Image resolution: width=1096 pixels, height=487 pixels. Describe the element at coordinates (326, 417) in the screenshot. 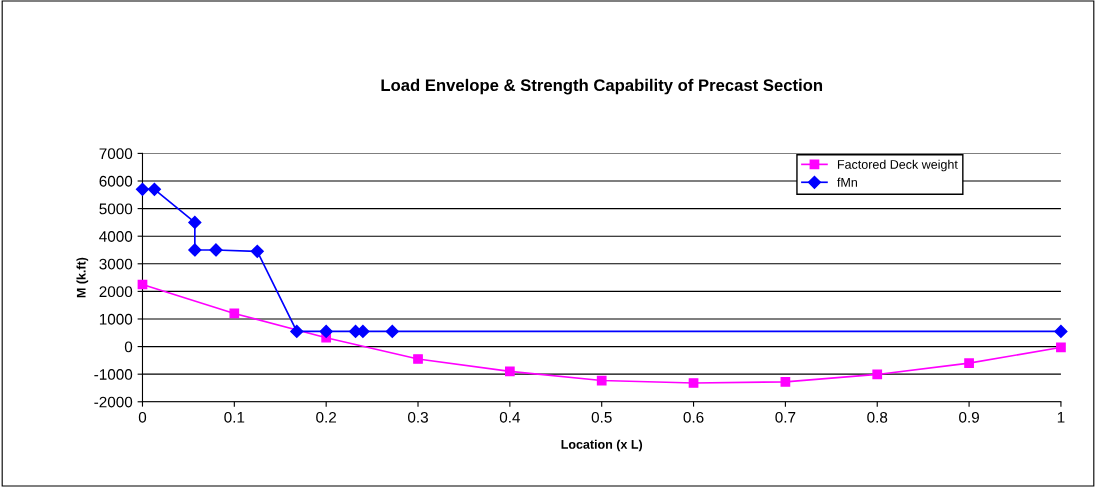

I see `x-tick-label: 0.2` at that location.